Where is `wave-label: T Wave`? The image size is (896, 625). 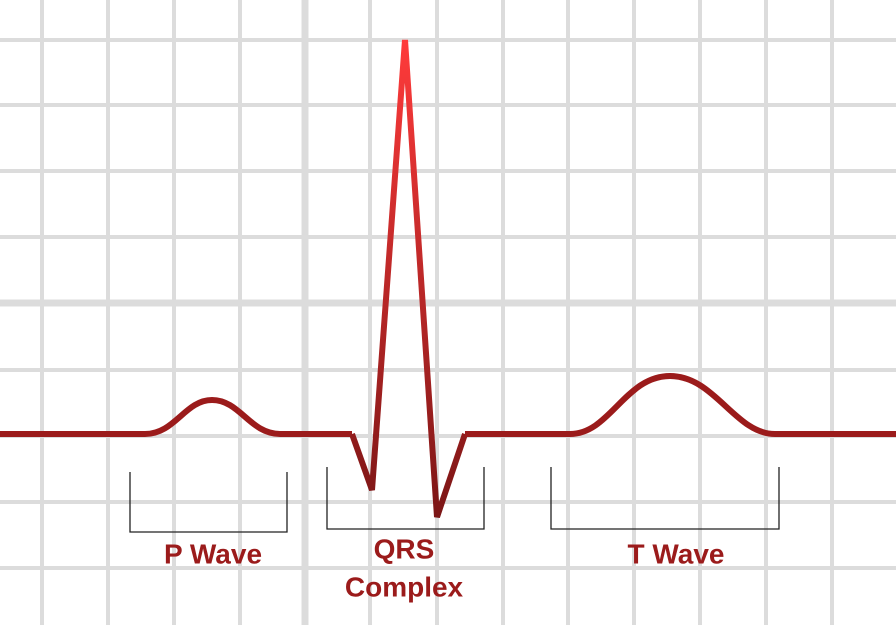 wave-label: T Wave is located at coordinates (676, 553).